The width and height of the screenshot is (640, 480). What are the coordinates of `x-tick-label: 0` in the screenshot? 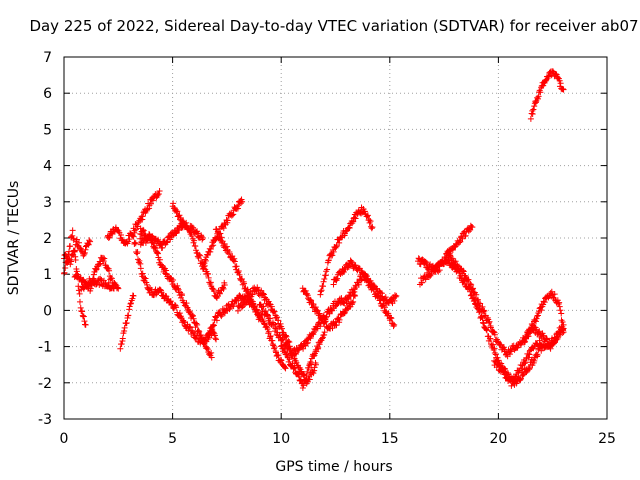 It's located at (64, 439).